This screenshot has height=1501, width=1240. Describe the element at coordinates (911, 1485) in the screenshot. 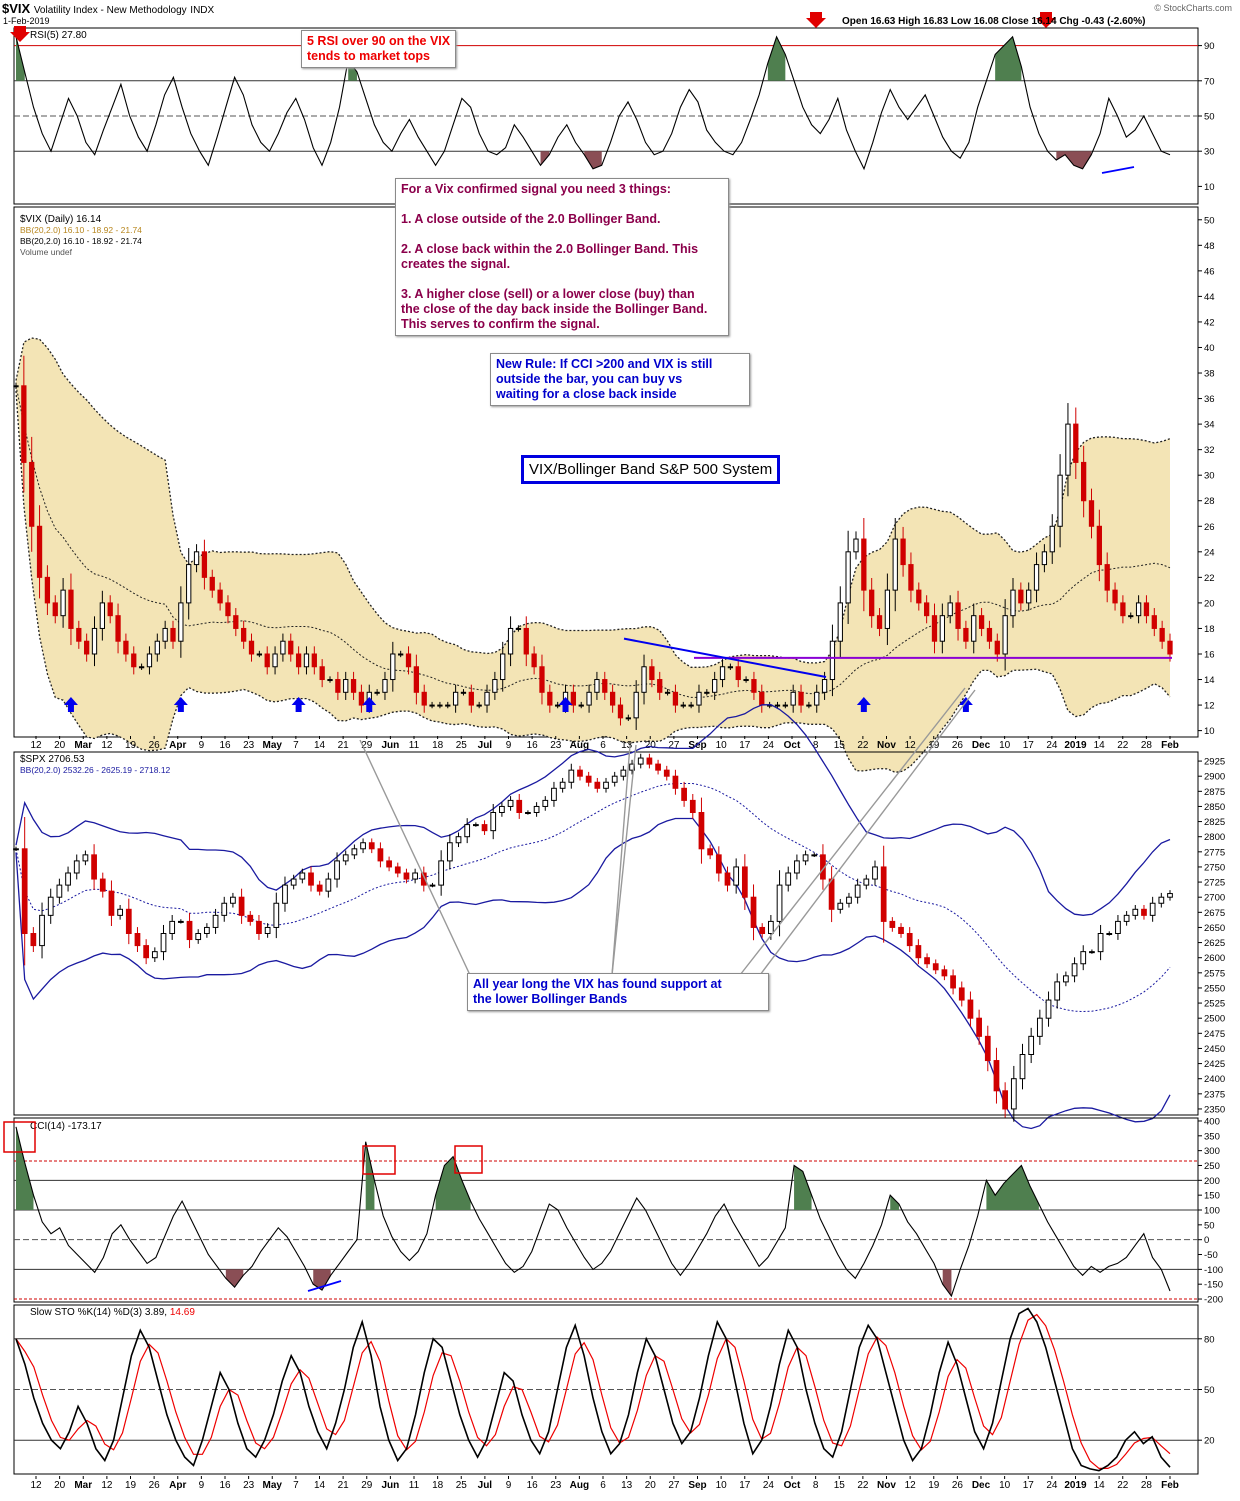

I see `stoch-x-label: 12` at that location.